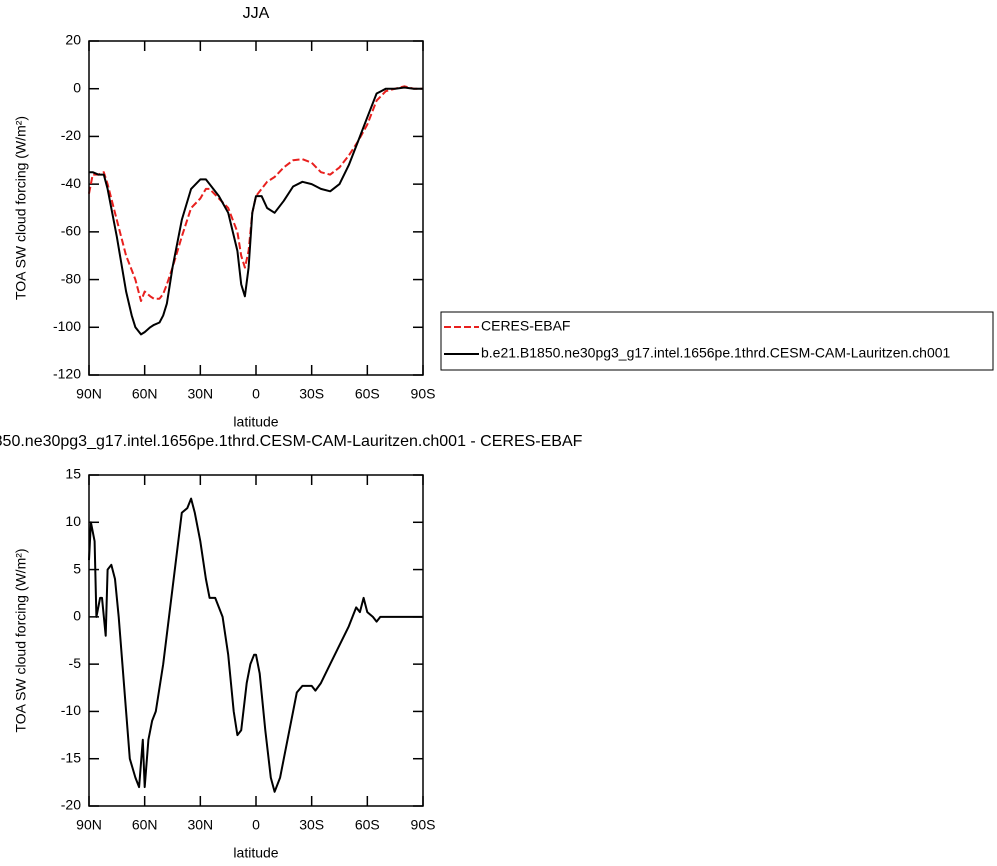  Describe the element at coordinates (525, 326) in the screenshot. I see `legend-label: CERES-EBAF` at that location.